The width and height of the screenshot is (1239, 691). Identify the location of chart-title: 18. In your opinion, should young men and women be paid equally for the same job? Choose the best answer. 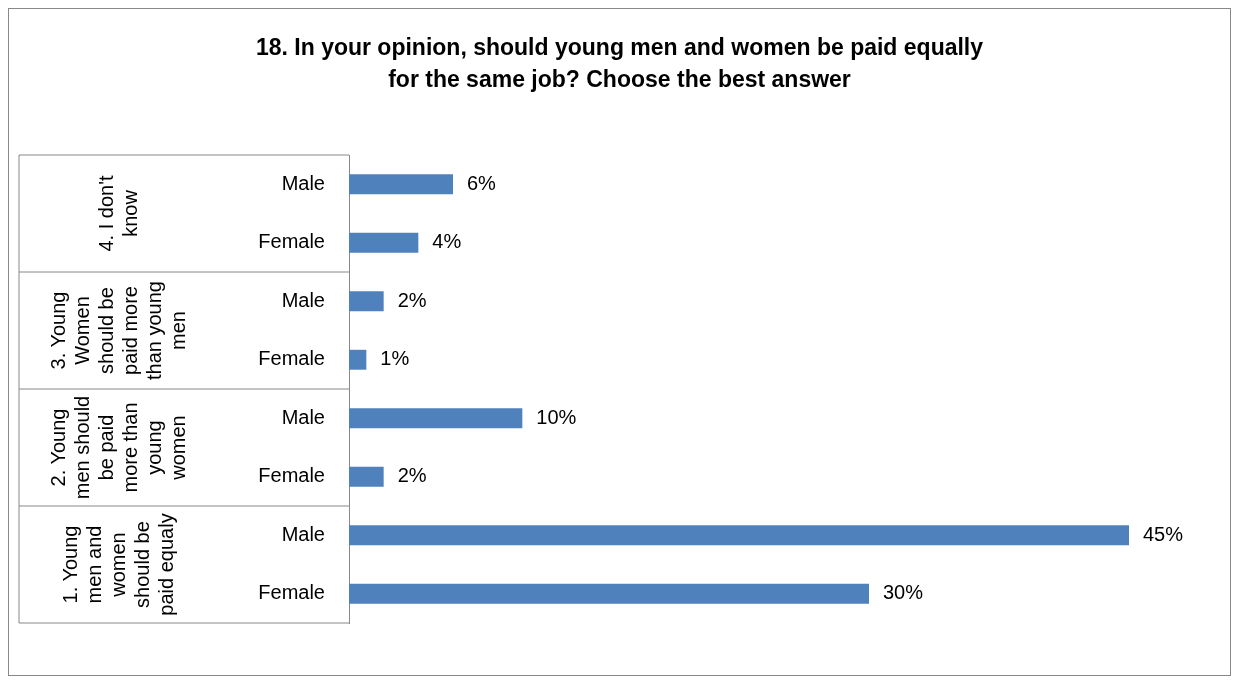
(619, 63).